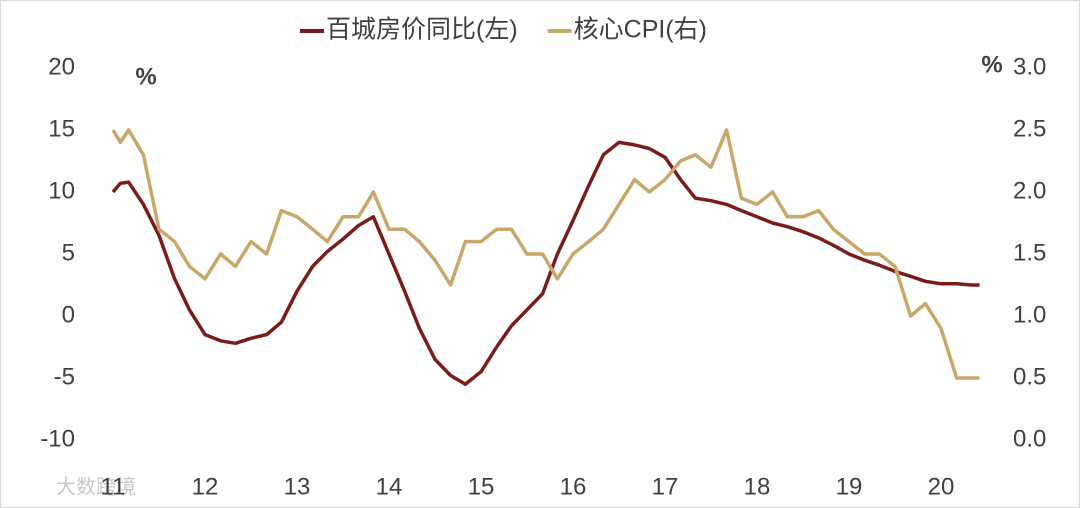 This screenshot has height=508, width=1080. What do you see at coordinates (113, 486) in the screenshot?
I see `x-tick-label: 11` at bounding box center [113, 486].